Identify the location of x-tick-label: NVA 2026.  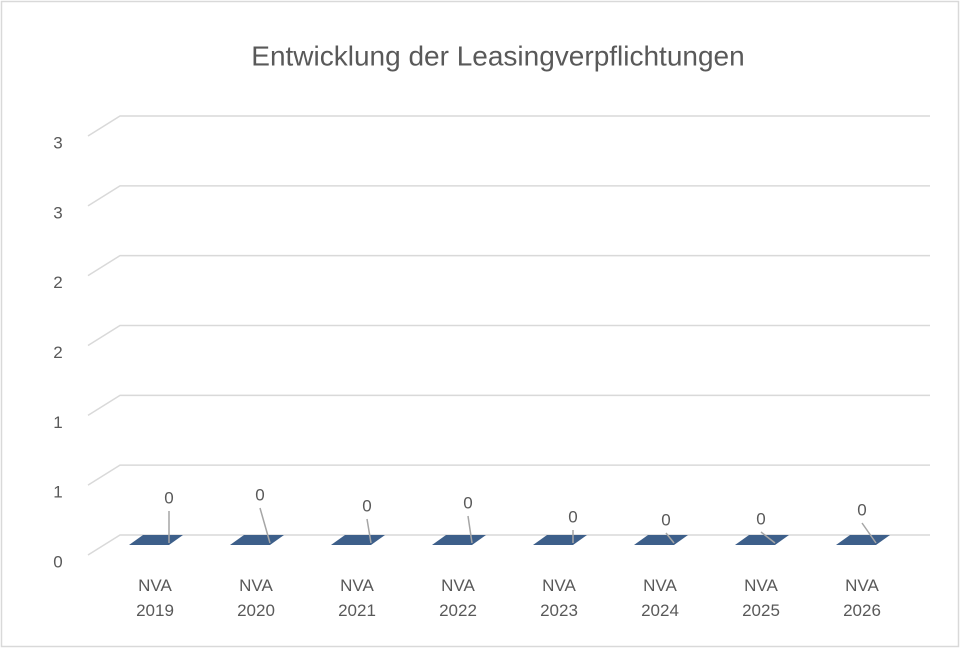
(862, 598).